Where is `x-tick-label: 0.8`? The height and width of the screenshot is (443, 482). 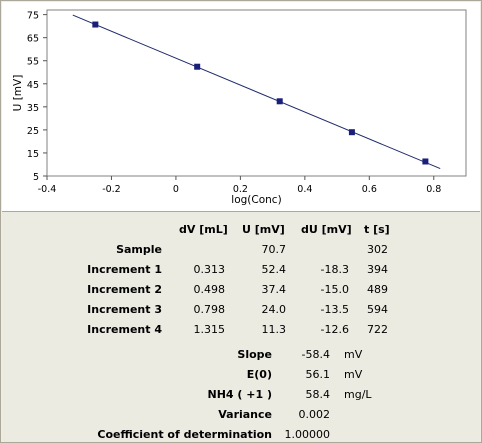
x-tick-label: 0.8 is located at coordinates (433, 189).